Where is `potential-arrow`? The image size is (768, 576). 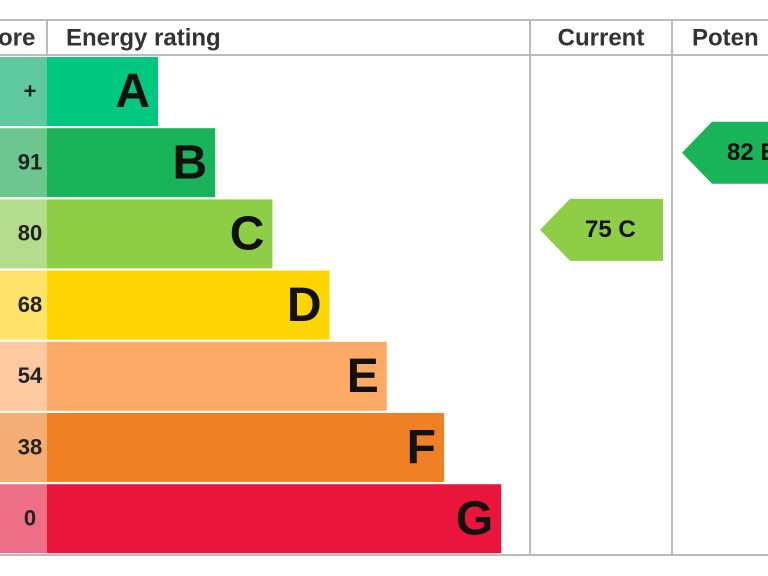
potential-arrow is located at coordinates (725, 152).